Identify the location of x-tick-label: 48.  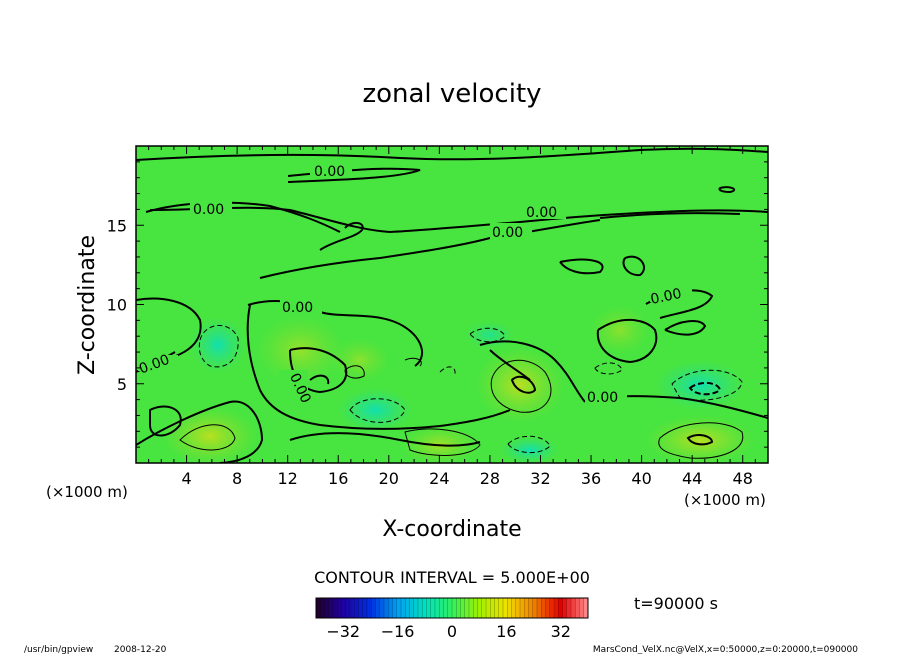
(743, 478).